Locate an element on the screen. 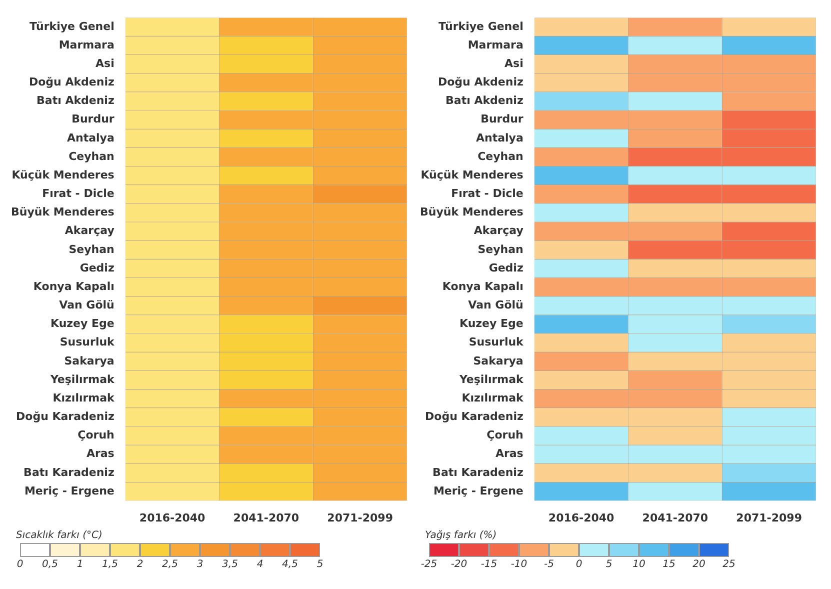  color-bar-label: 4 is located at coordinates (260, 564).